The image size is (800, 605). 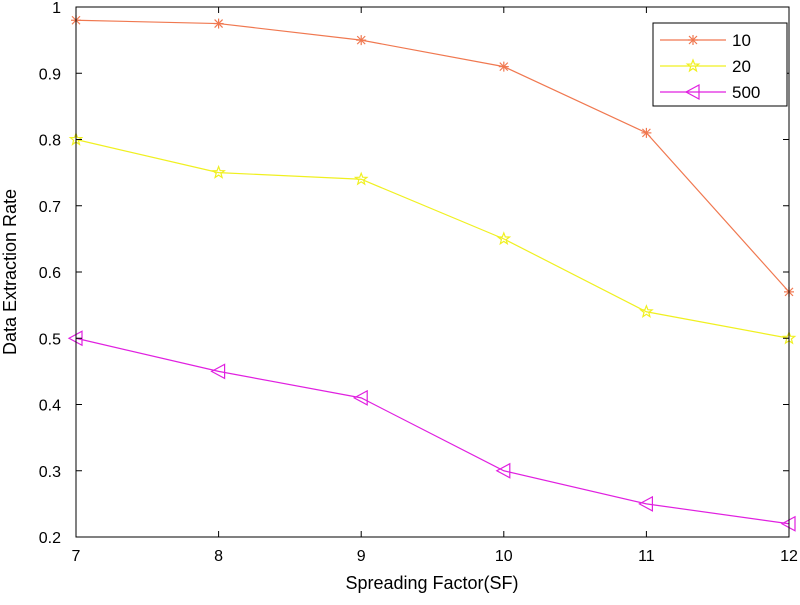 I want to click on y-tick-label: 1, so click(x=56, y=8).